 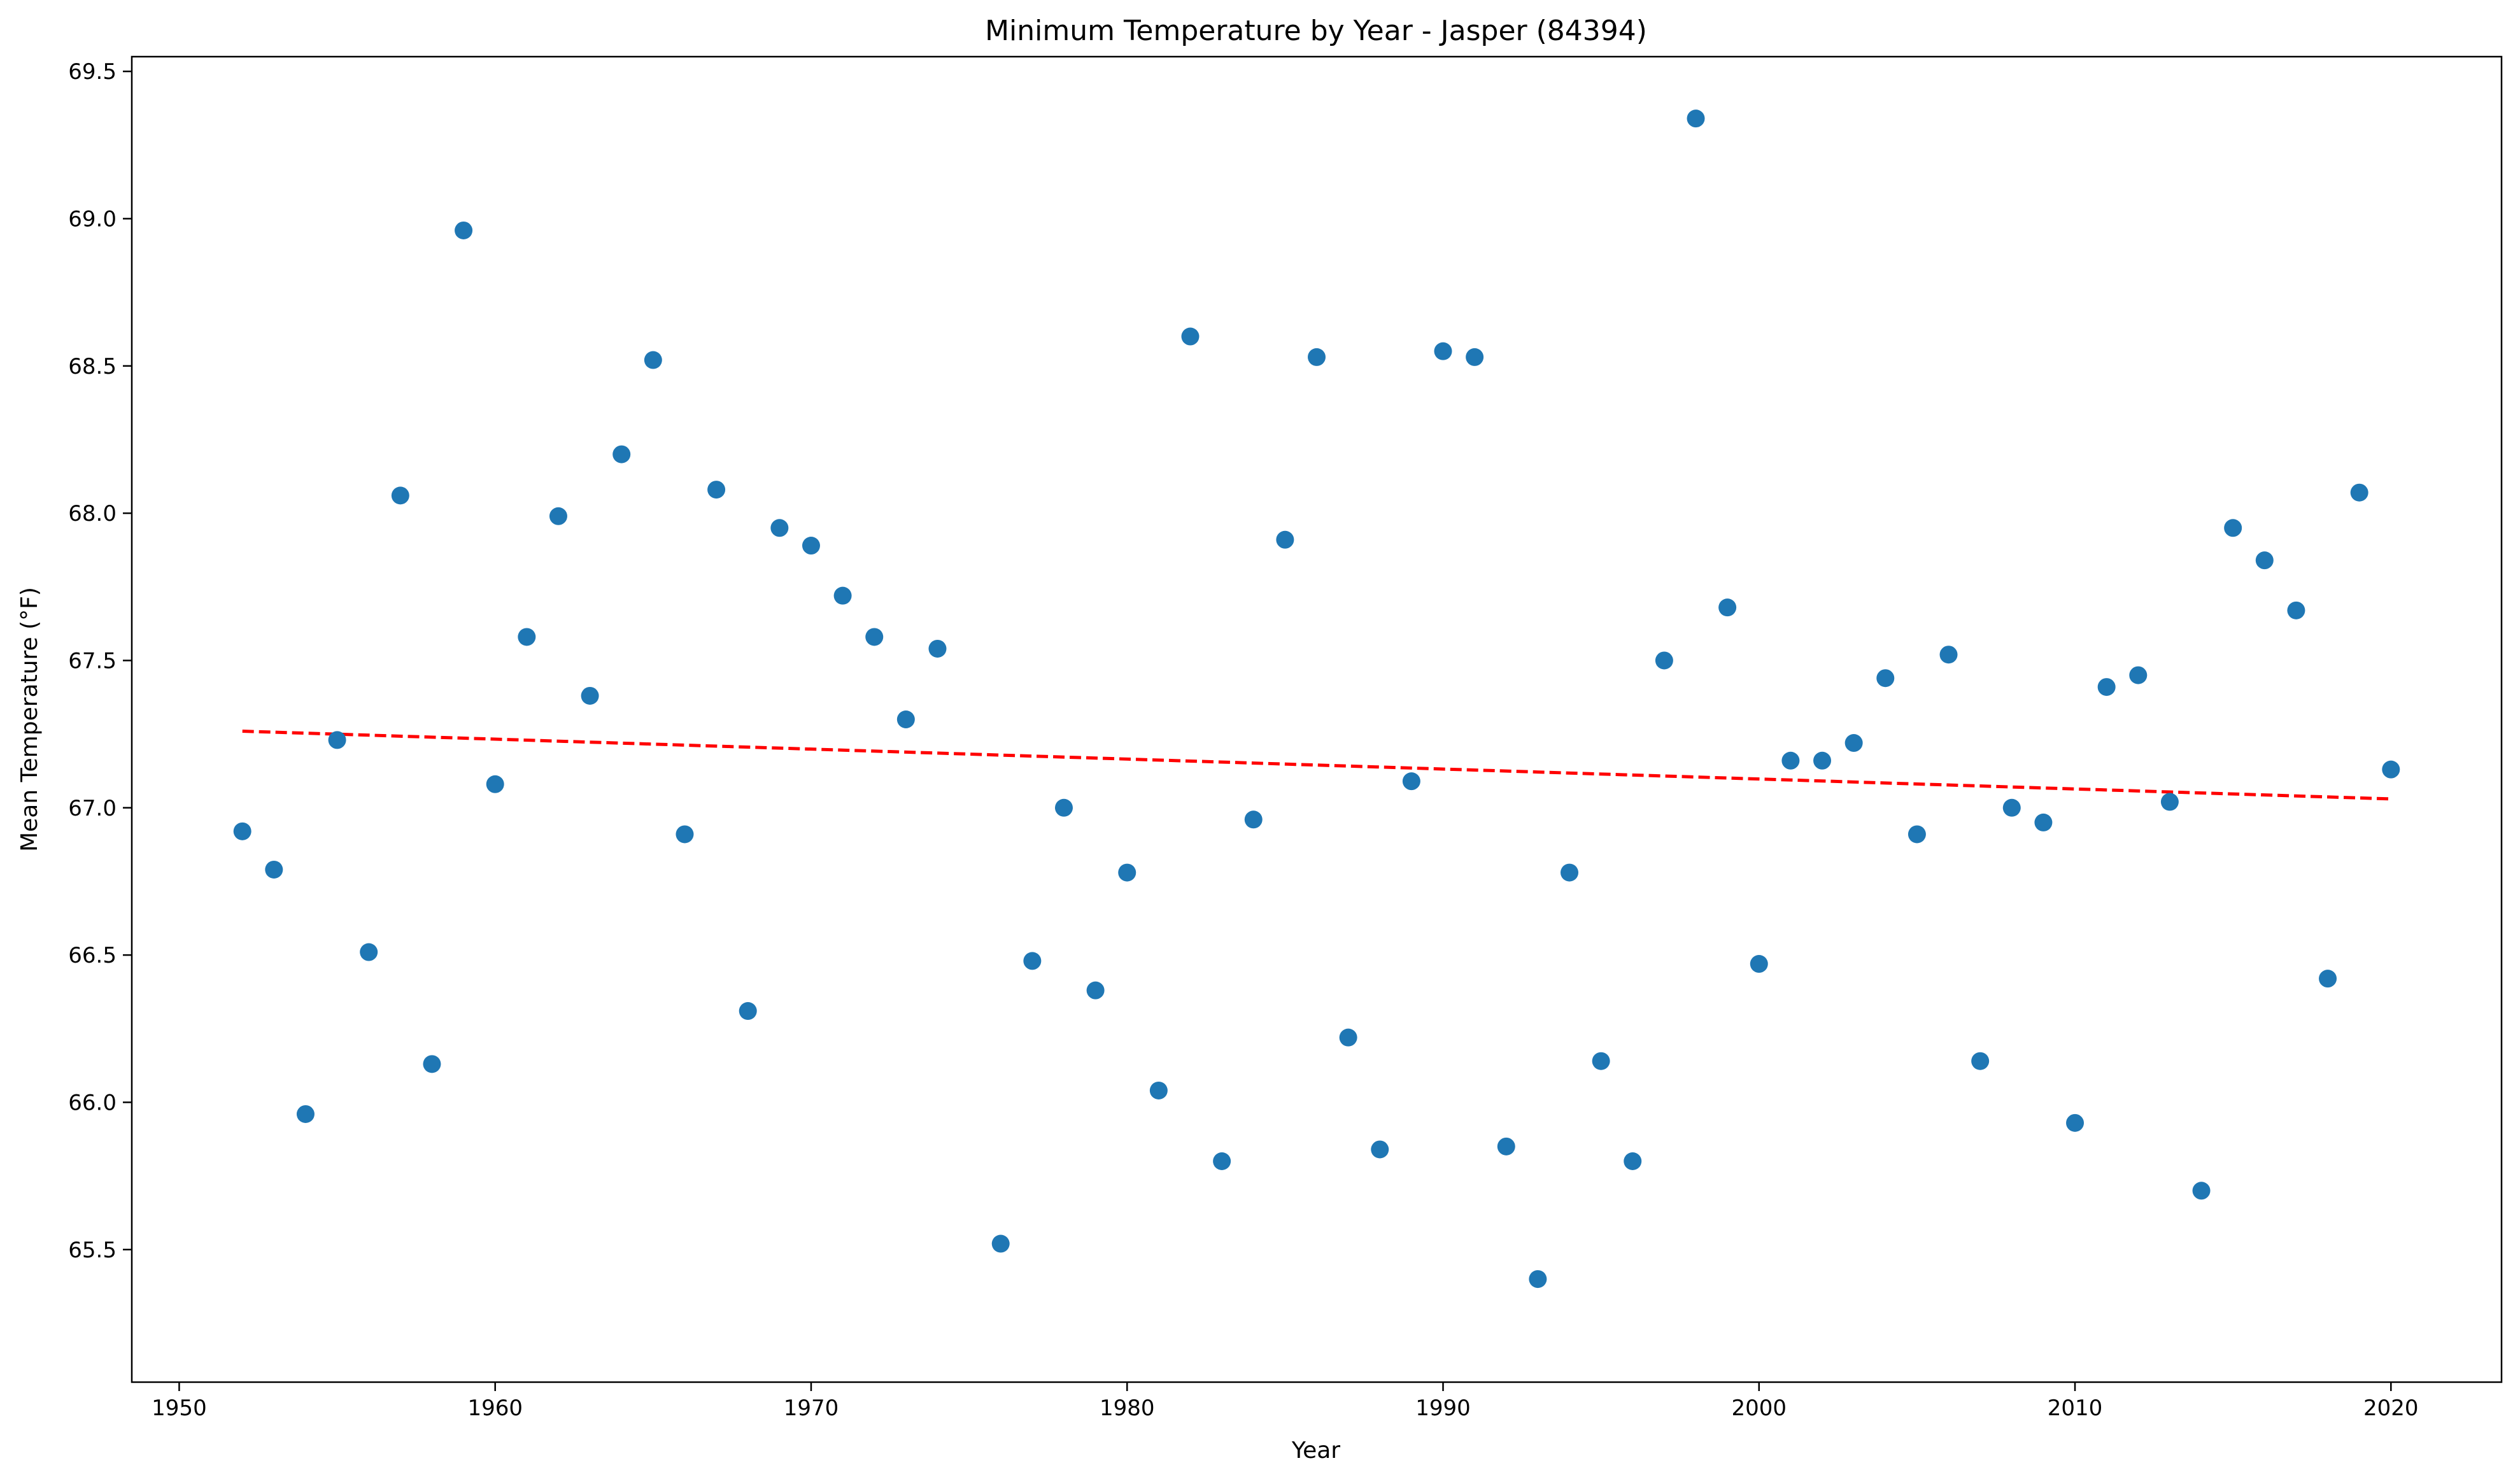 I want to click on y-axis-label: Mean Temperature (°F), so click(x=30, y=719).